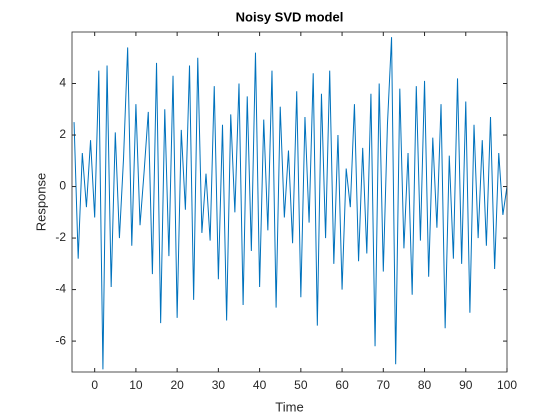 The height and width of the screenshot is (420, 560). Describe the element at coordinates (507, 385) in the screenshot. I see `x-tick-label: 100` at that location.